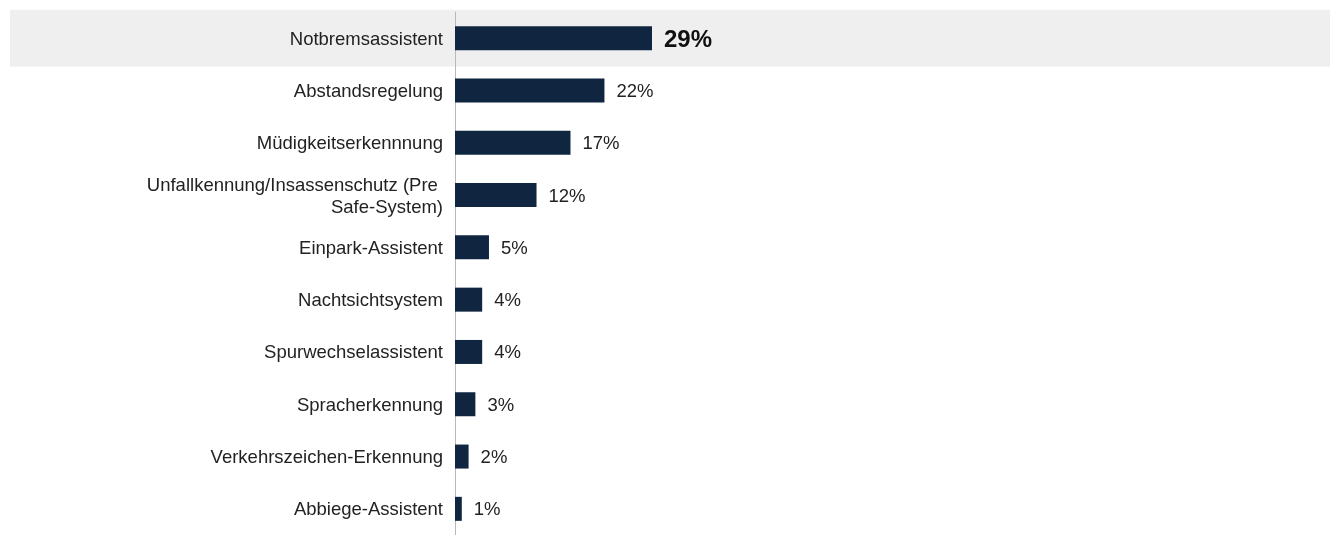 This screenshot has height=535, width=1339. Describe the element at coordinates (349, 143) in the screenshot. I see `y-tick-label: Müdigkeitserkennnung` at that location.